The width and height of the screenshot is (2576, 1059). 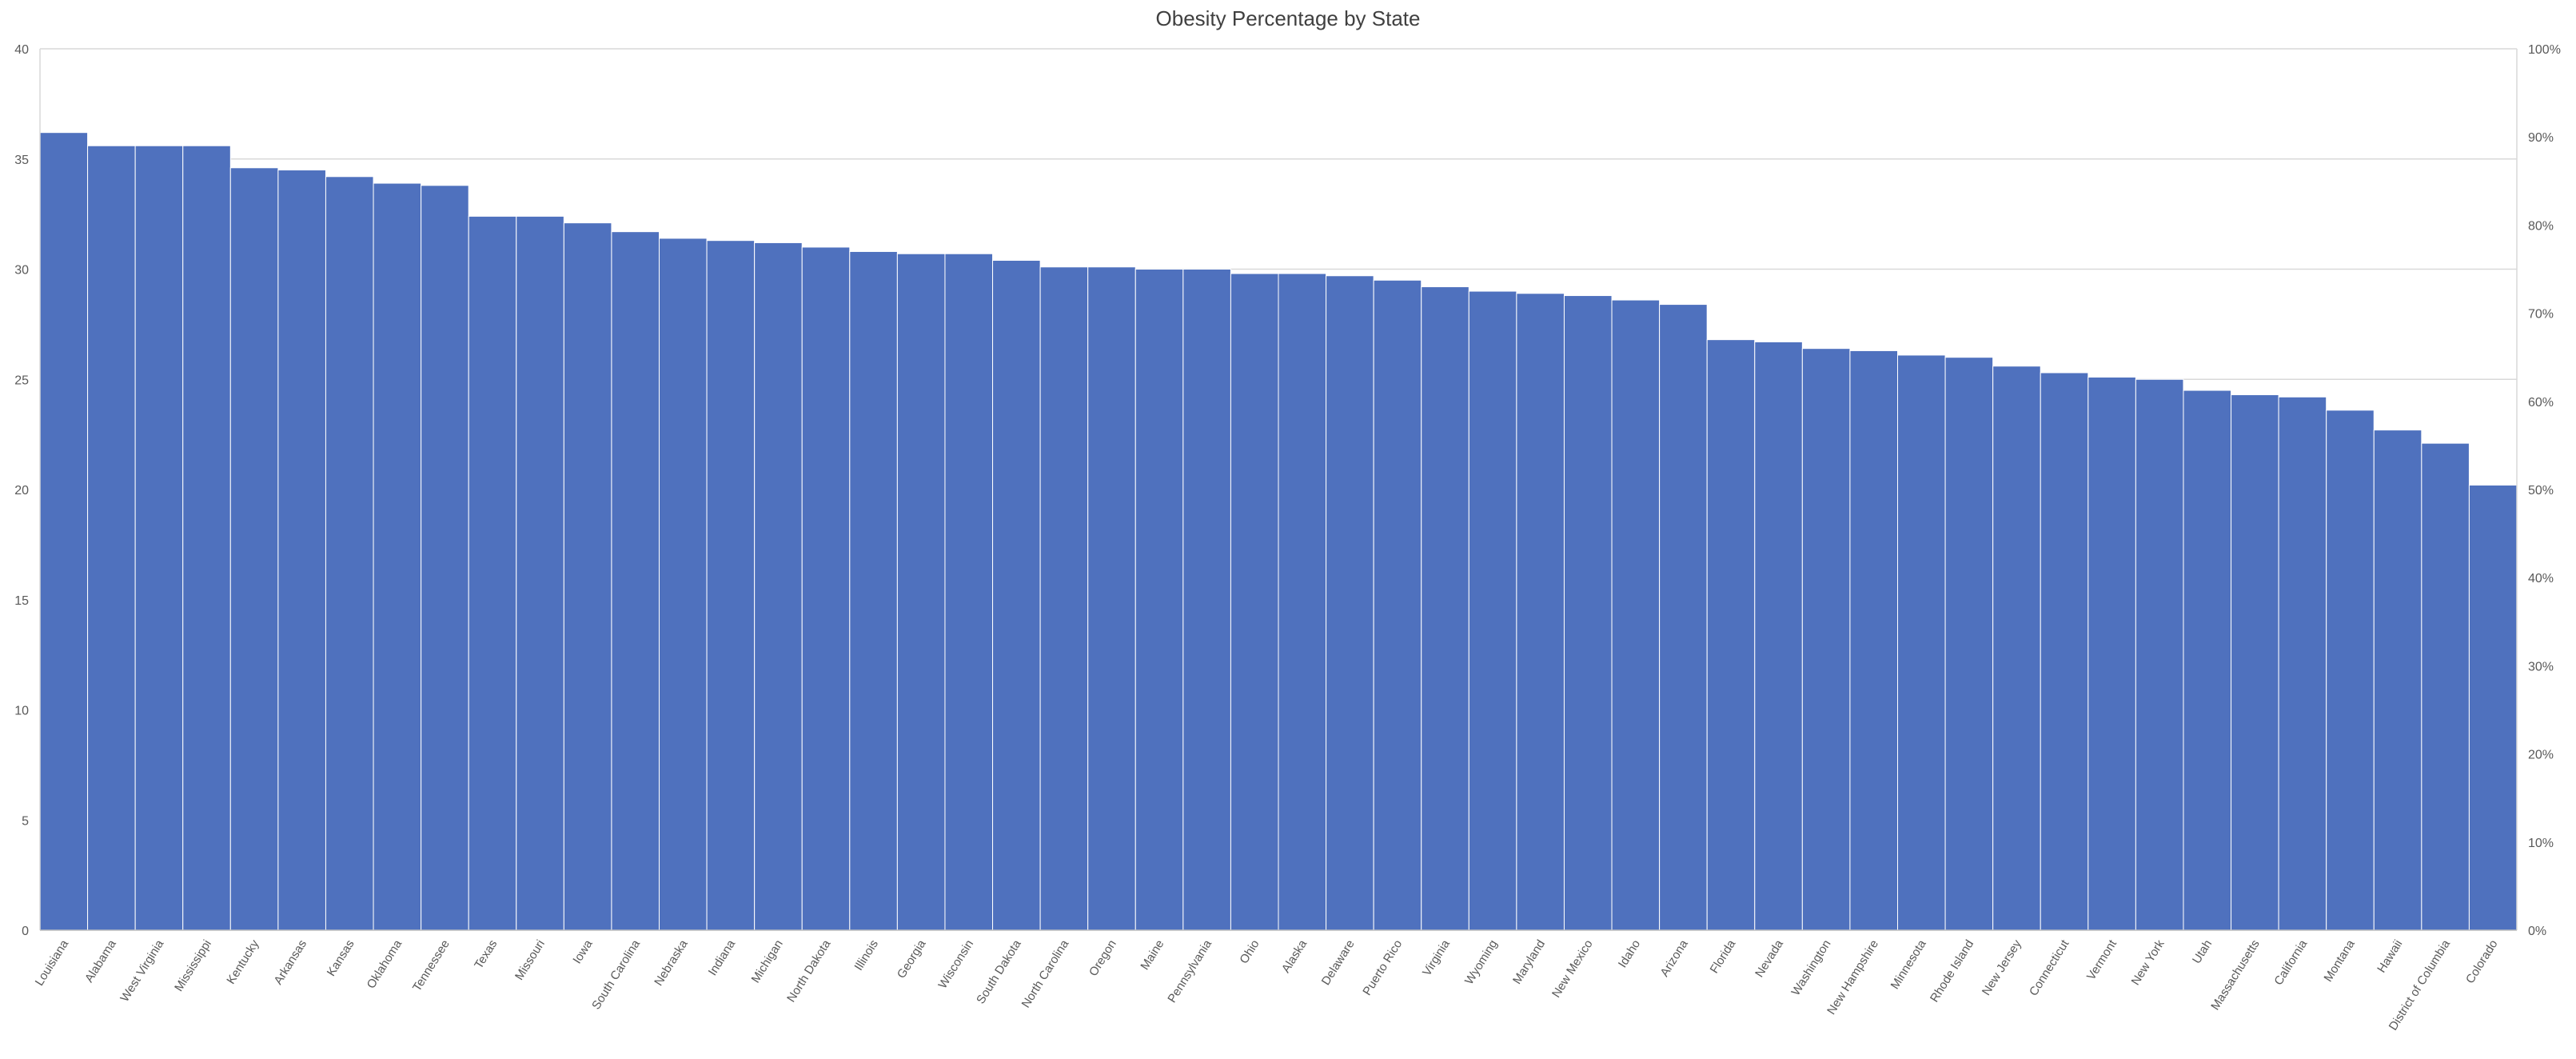 What do you see at coordinates (21, 160) in the screenshot?
I see `y-tick-label: 35` at bounding box center [21, 160].